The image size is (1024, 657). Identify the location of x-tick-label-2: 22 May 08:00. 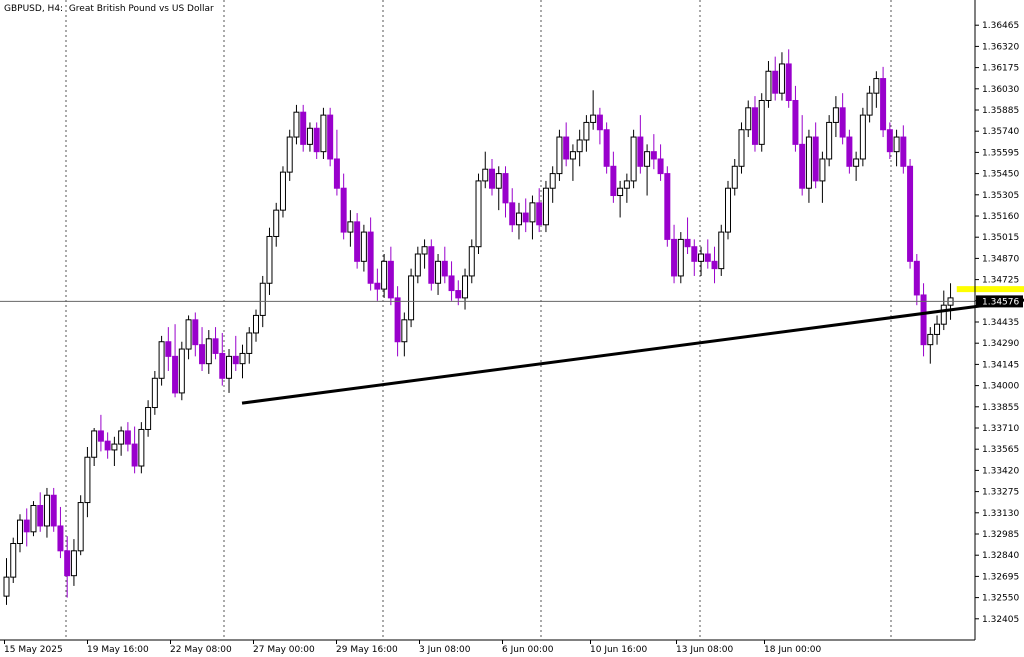
(201, 650).